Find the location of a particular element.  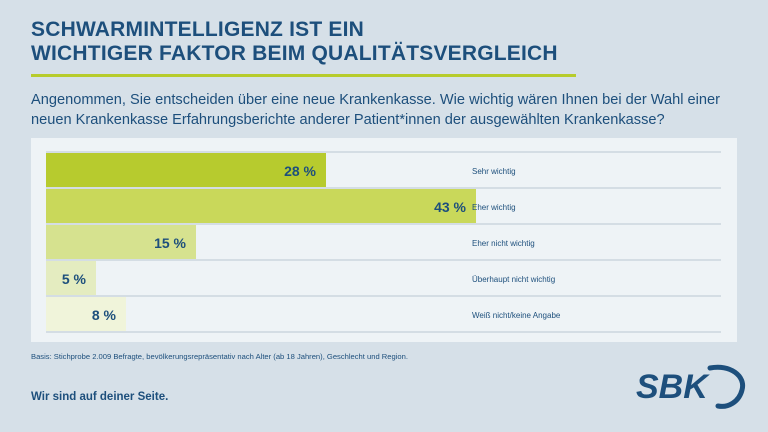

value-label: 15 % is located at coordinates (170, 243).